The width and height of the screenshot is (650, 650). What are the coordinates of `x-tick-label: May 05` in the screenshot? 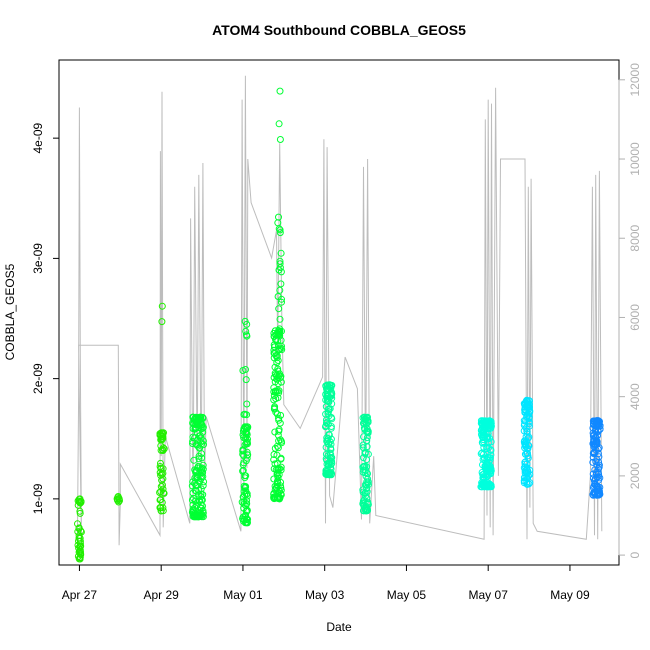 It's located at (407, 595).